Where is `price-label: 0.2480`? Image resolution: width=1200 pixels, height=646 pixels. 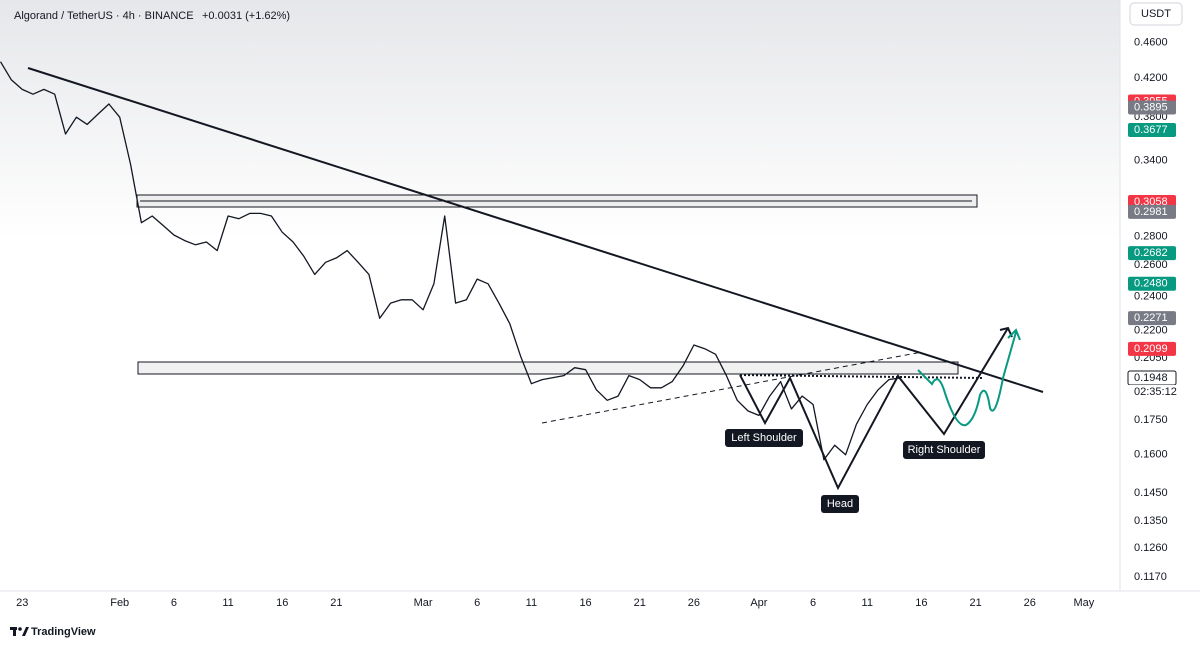
price-label: 0.2480 is located at coordinates (1151, 284).